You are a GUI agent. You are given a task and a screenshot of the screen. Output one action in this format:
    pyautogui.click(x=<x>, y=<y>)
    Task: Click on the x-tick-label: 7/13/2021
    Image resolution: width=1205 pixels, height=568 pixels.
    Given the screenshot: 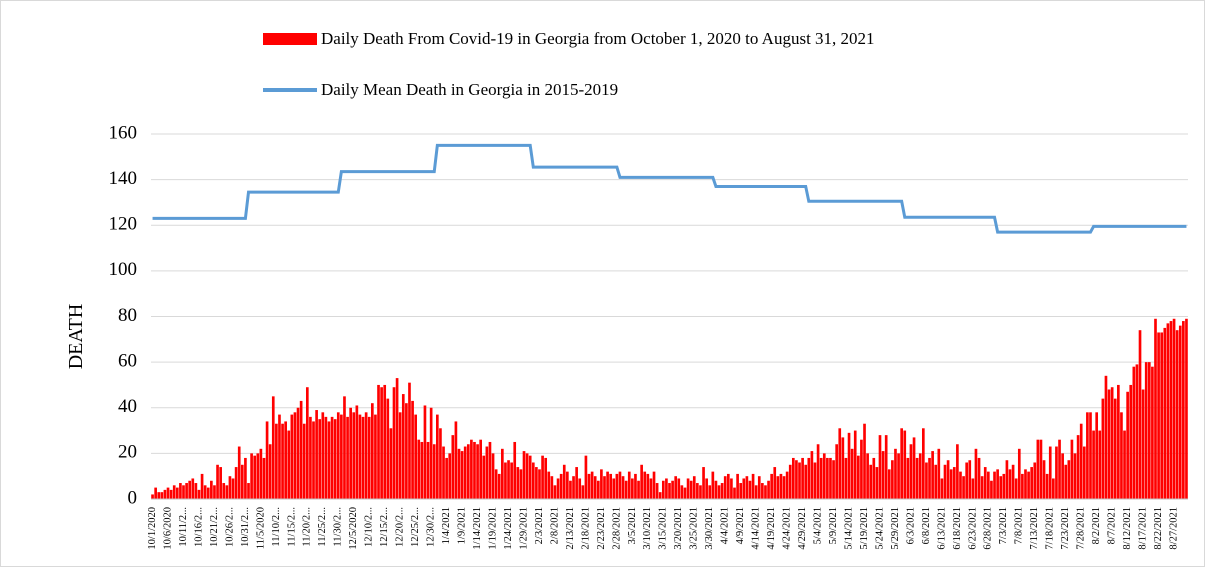 What is the action you would take?
    pyautogui.click(x=1034, y=528)
    